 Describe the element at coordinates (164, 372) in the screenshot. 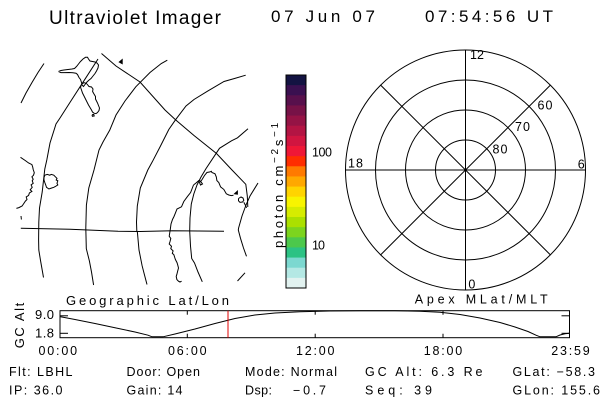

I see `svg-text: Door: Open` at that location.